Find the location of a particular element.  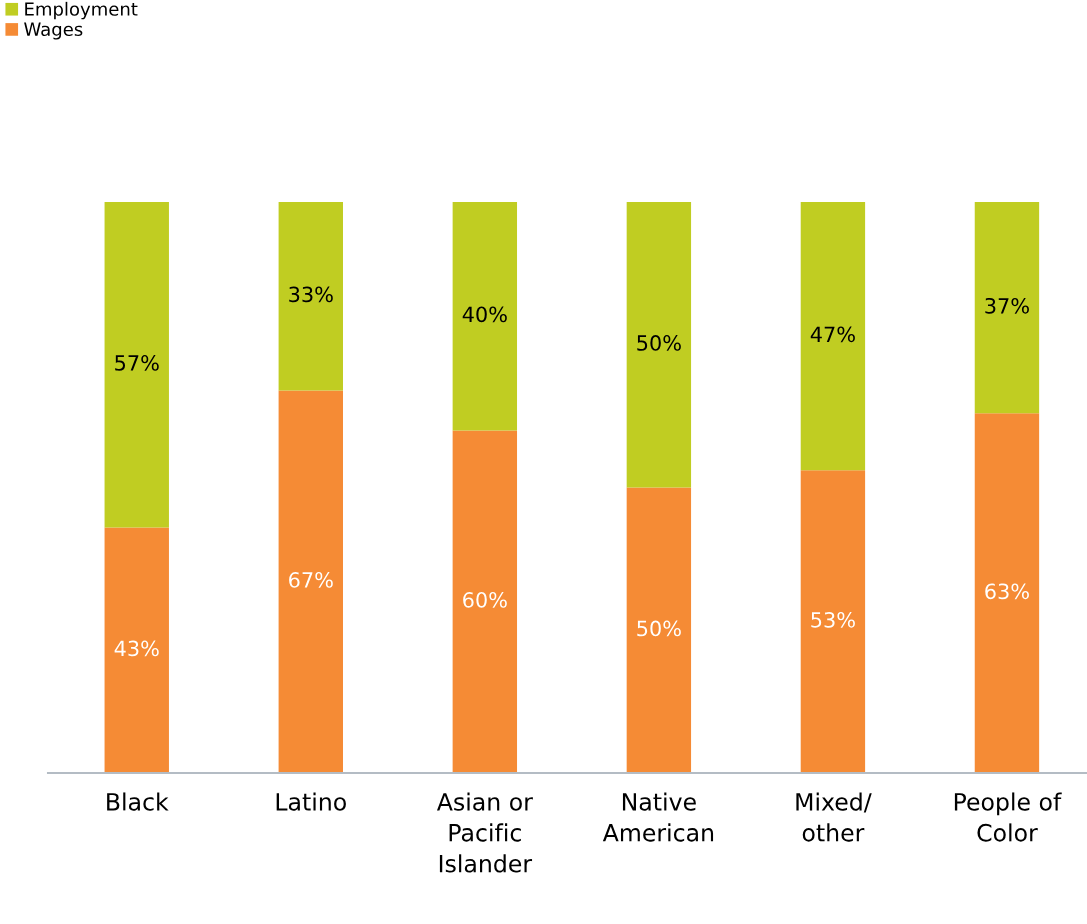

data-label: 53% is located at coordinates (833, 619).